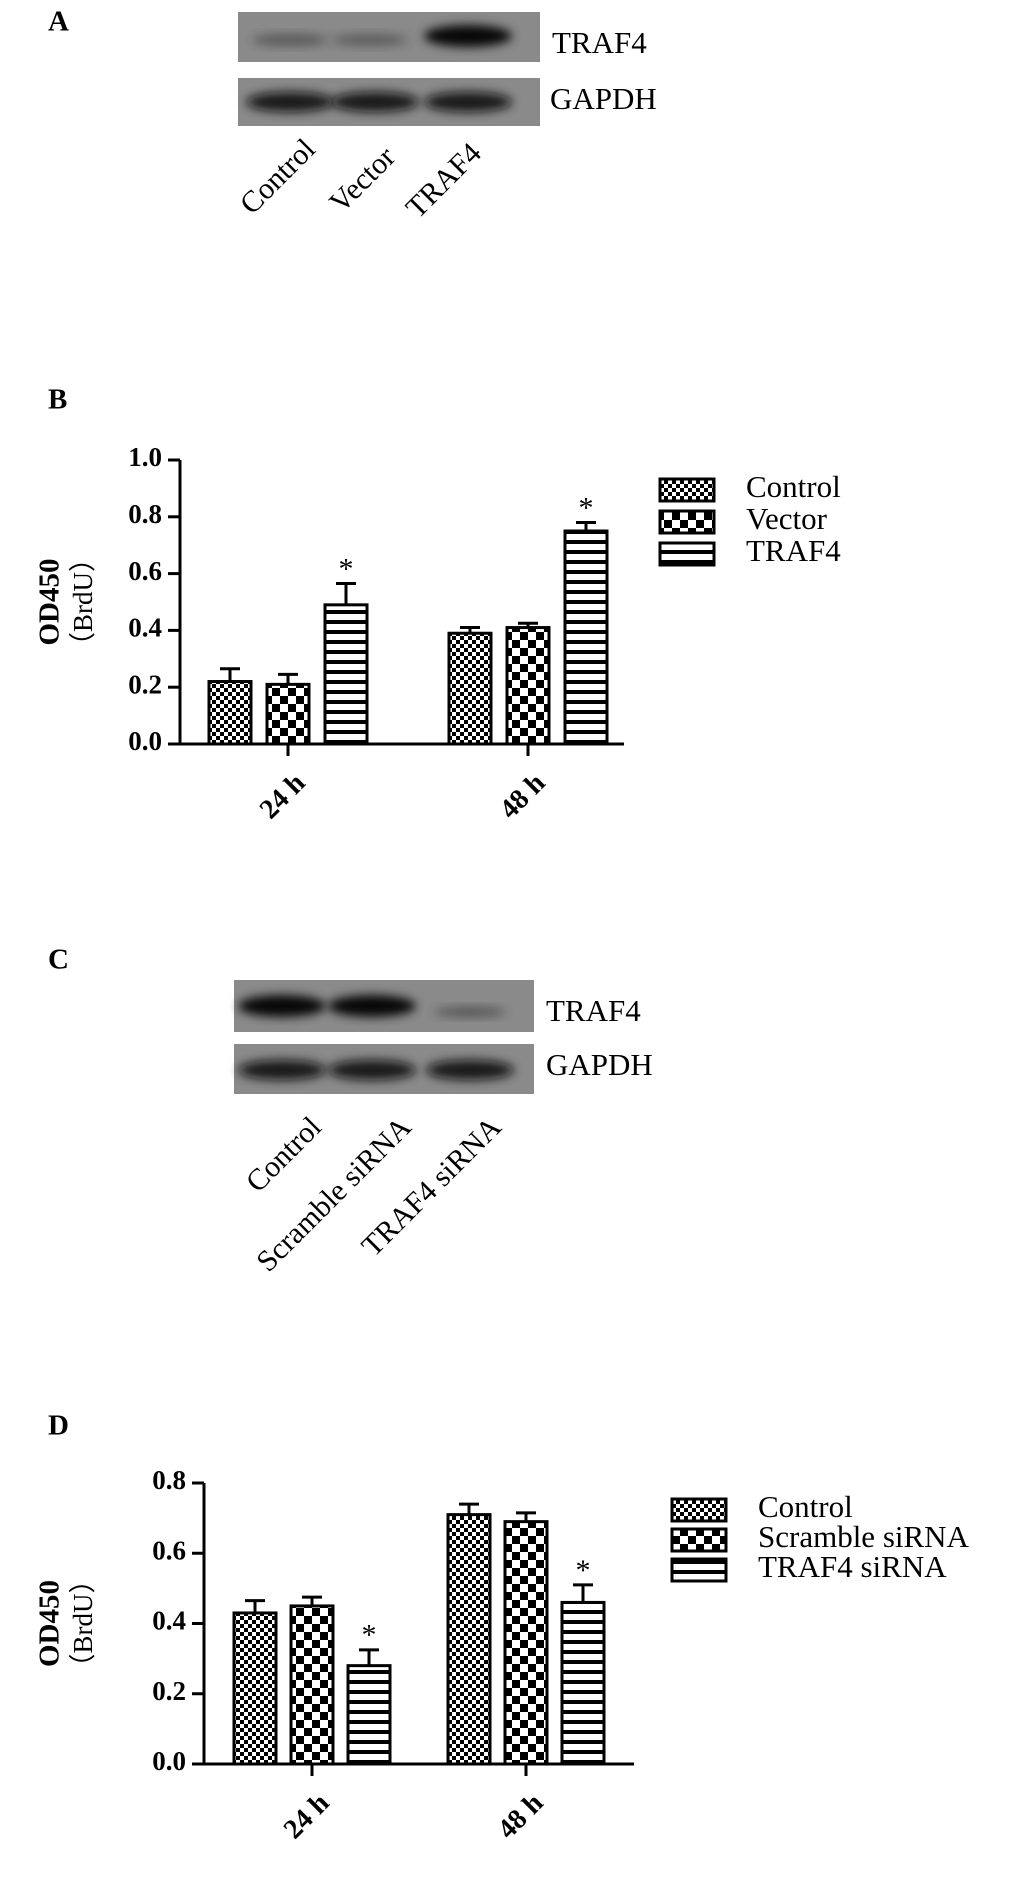  I want to click on legend-label: Vector, so click(787, 518).